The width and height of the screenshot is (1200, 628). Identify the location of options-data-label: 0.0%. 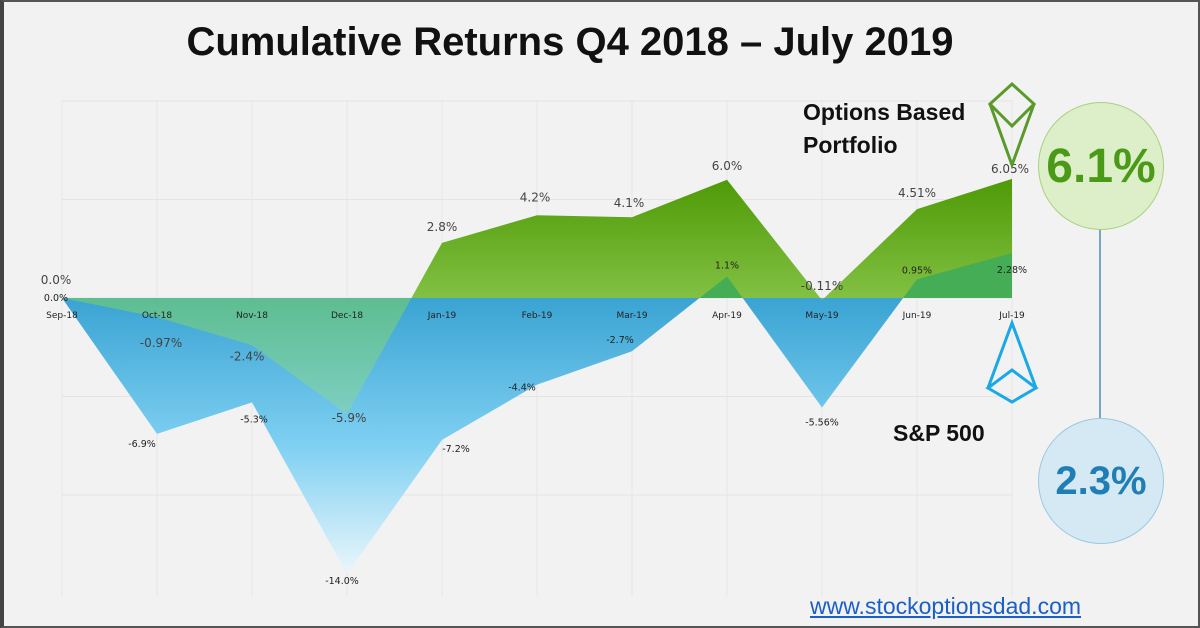
(56, 280).